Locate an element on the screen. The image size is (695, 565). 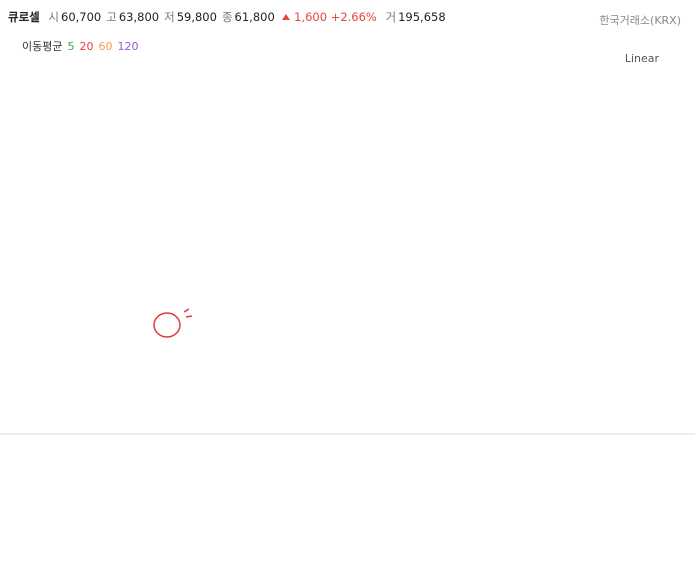
ma-title: 이동평균 is located at coordinates (42, 46).